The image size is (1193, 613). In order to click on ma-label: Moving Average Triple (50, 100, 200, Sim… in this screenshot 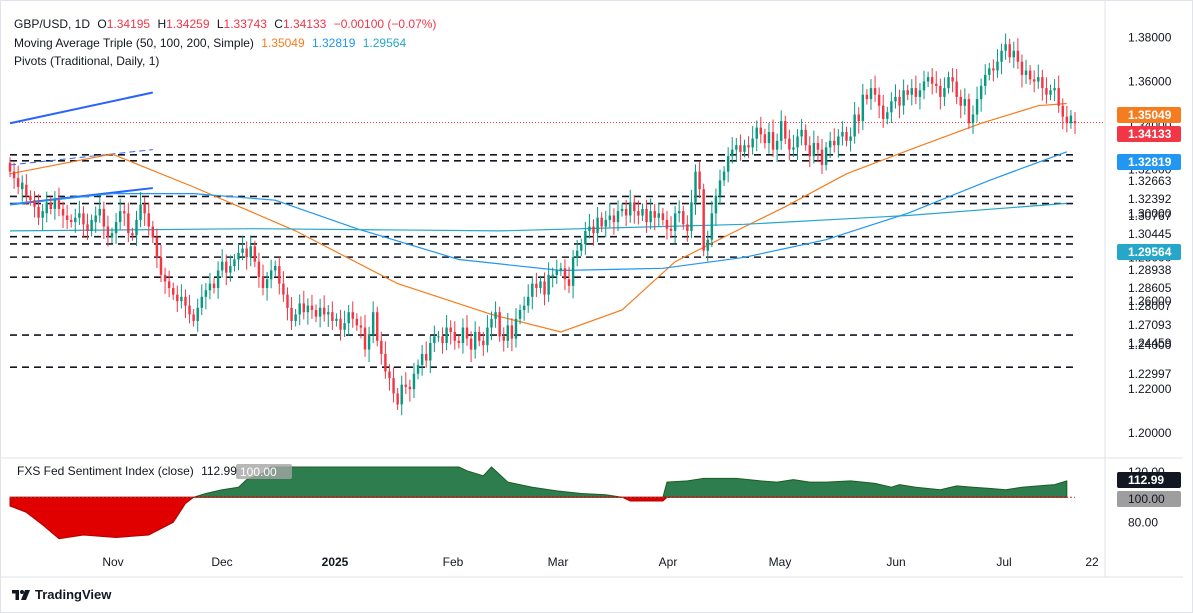, I will do `click(134, 43)`.